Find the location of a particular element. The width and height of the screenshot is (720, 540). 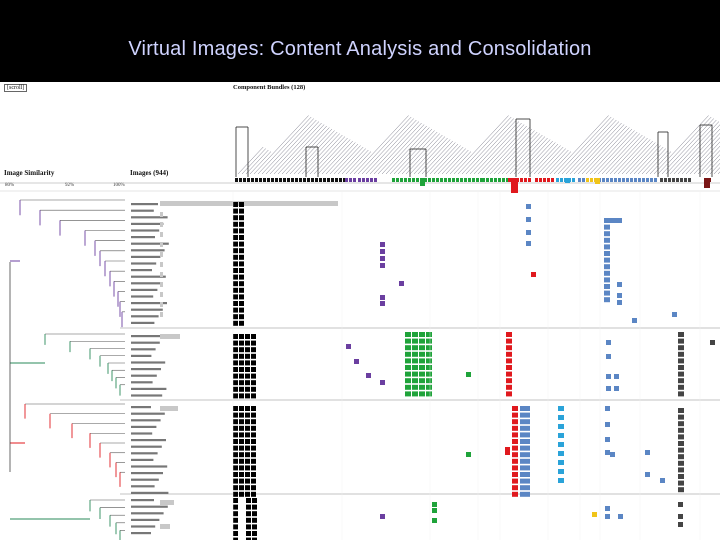

bundle-highlight is located at coordinates (567, 180).